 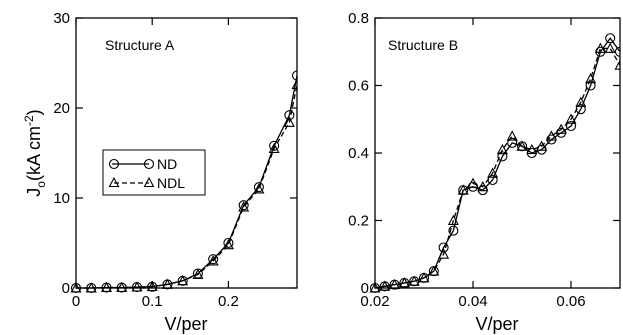 What do you see at coordinates (29, 120) in the screenshot?
I see `ylabel-sup: -2` at bounding box center [29, 120].